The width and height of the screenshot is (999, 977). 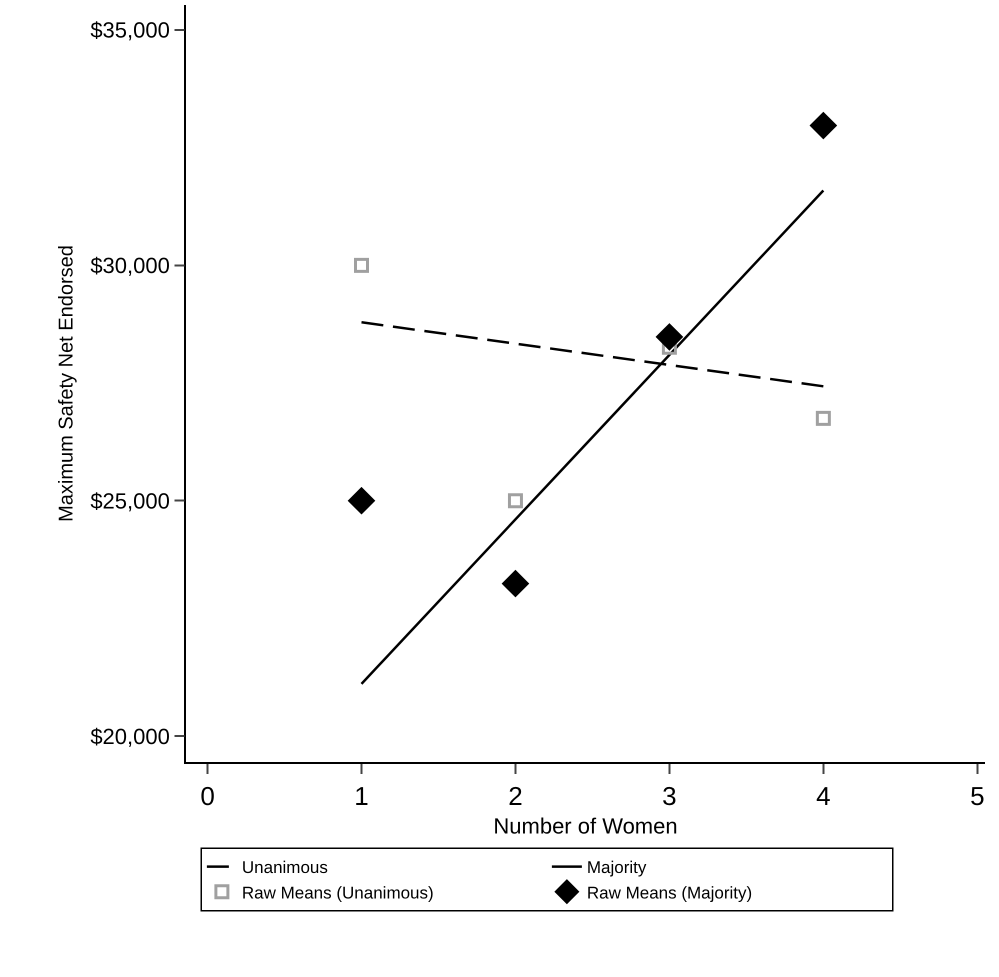 What do you see at coordinates (130, 501) in the screenshot?
I see `y-tick-label: $25,000` at bounding box center [130, 501].